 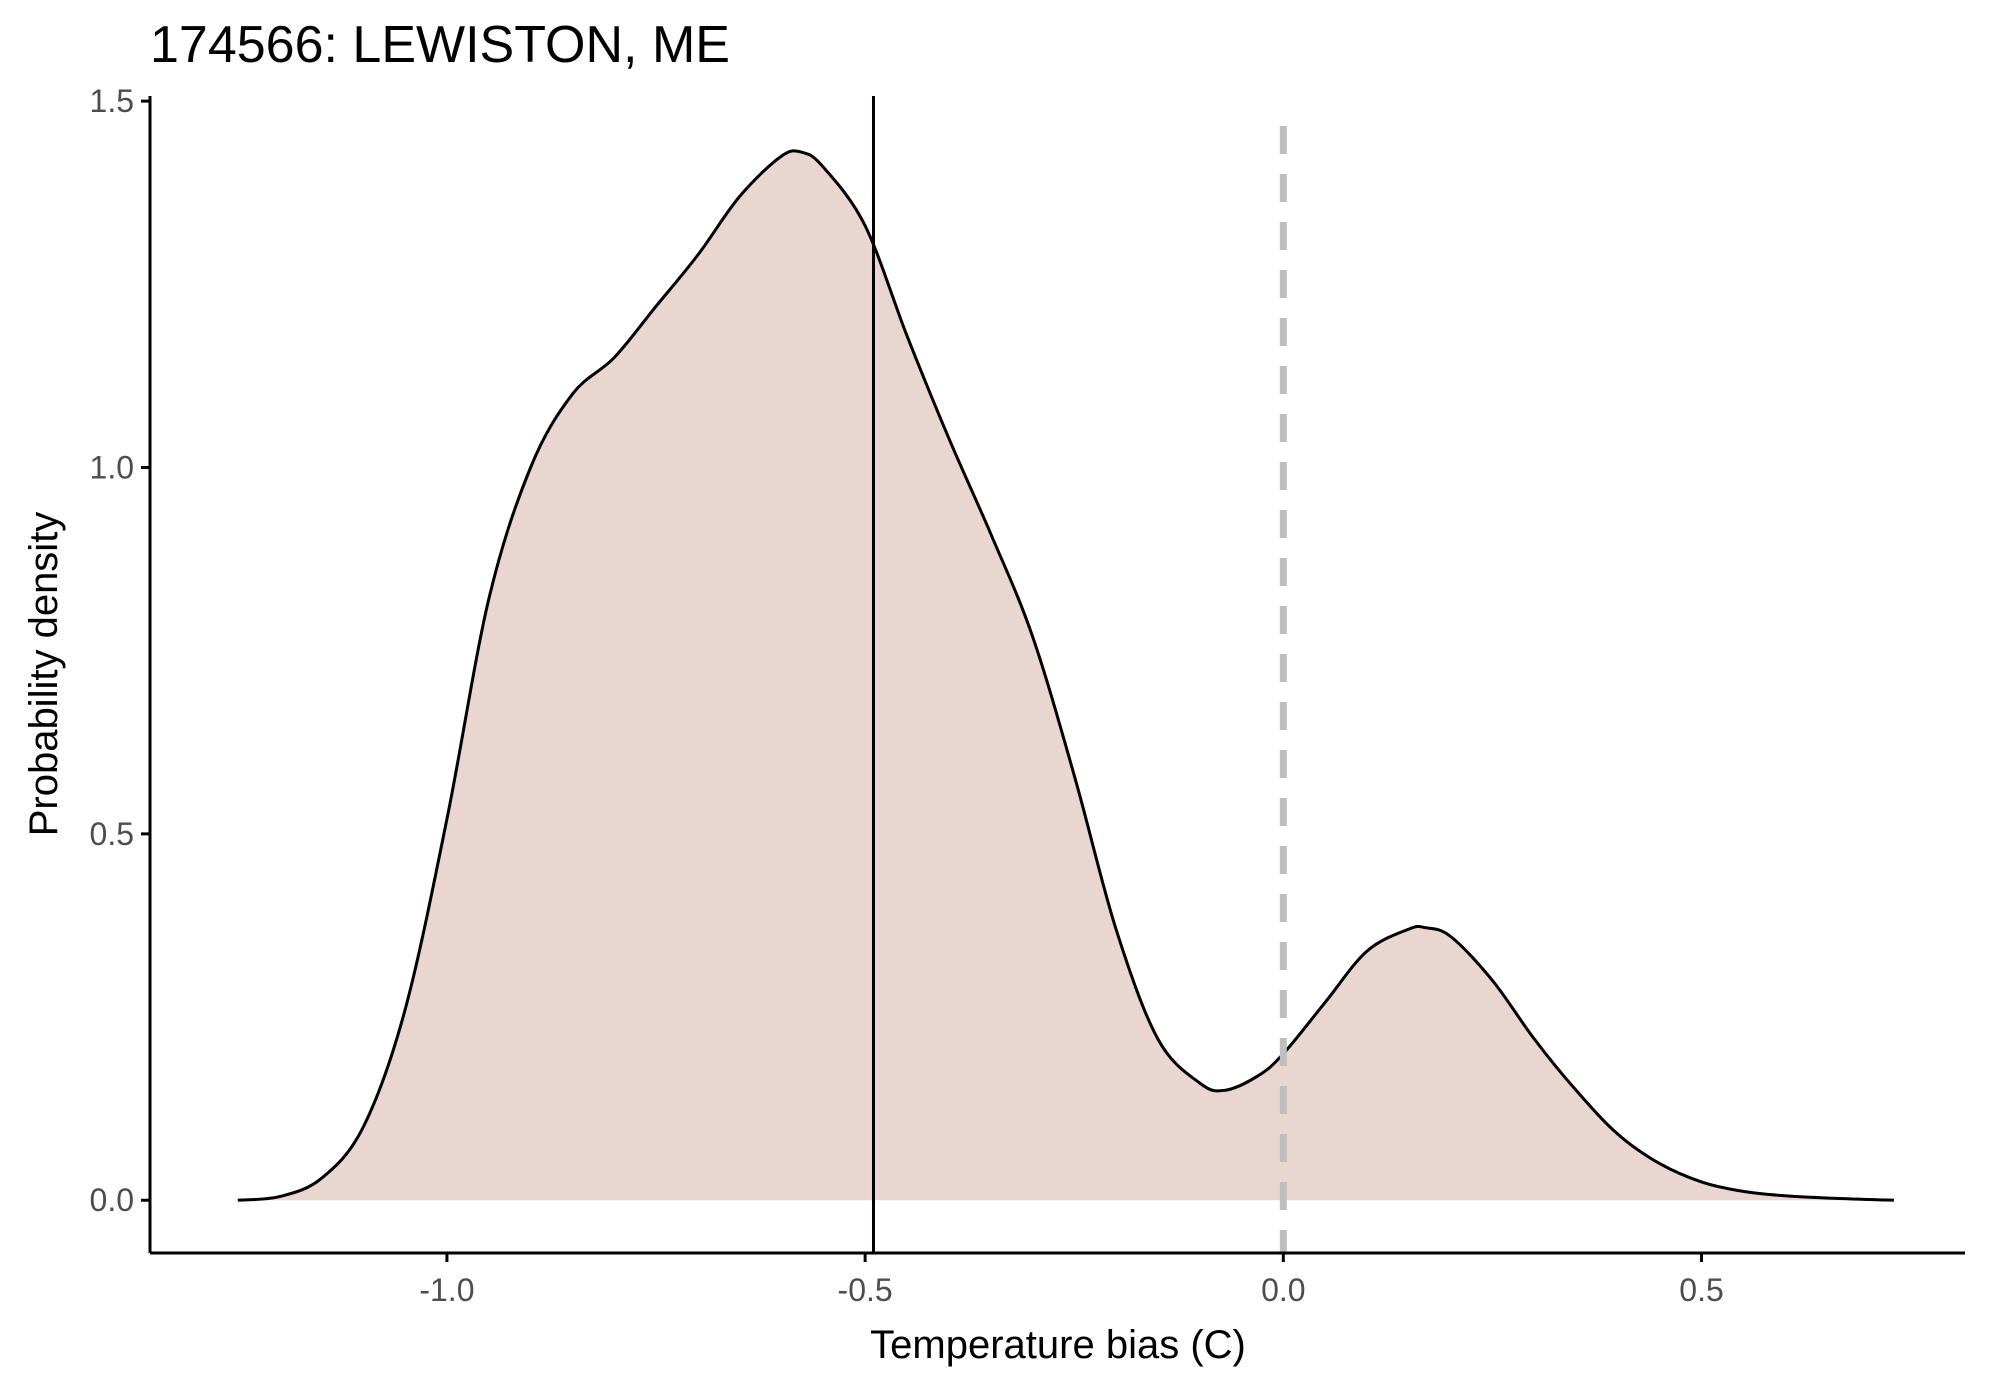 What do you see at coordinates (446, 1290) in the screenshot?
I see `x-tick-label: -1.0` at bounding box center [446, 1290].